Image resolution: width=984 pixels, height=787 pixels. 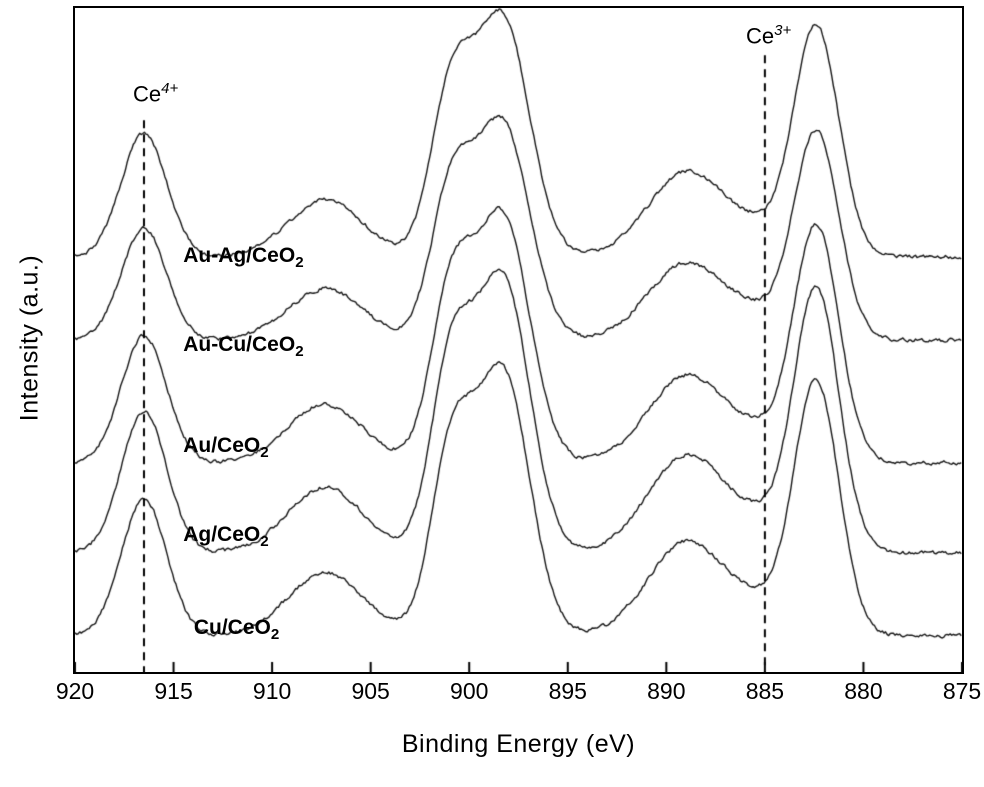 What do you see at coordinates (222, 446) in the screenshot?
I see `curve-label-text: Au/CeO` at bounding box center [222, 446].